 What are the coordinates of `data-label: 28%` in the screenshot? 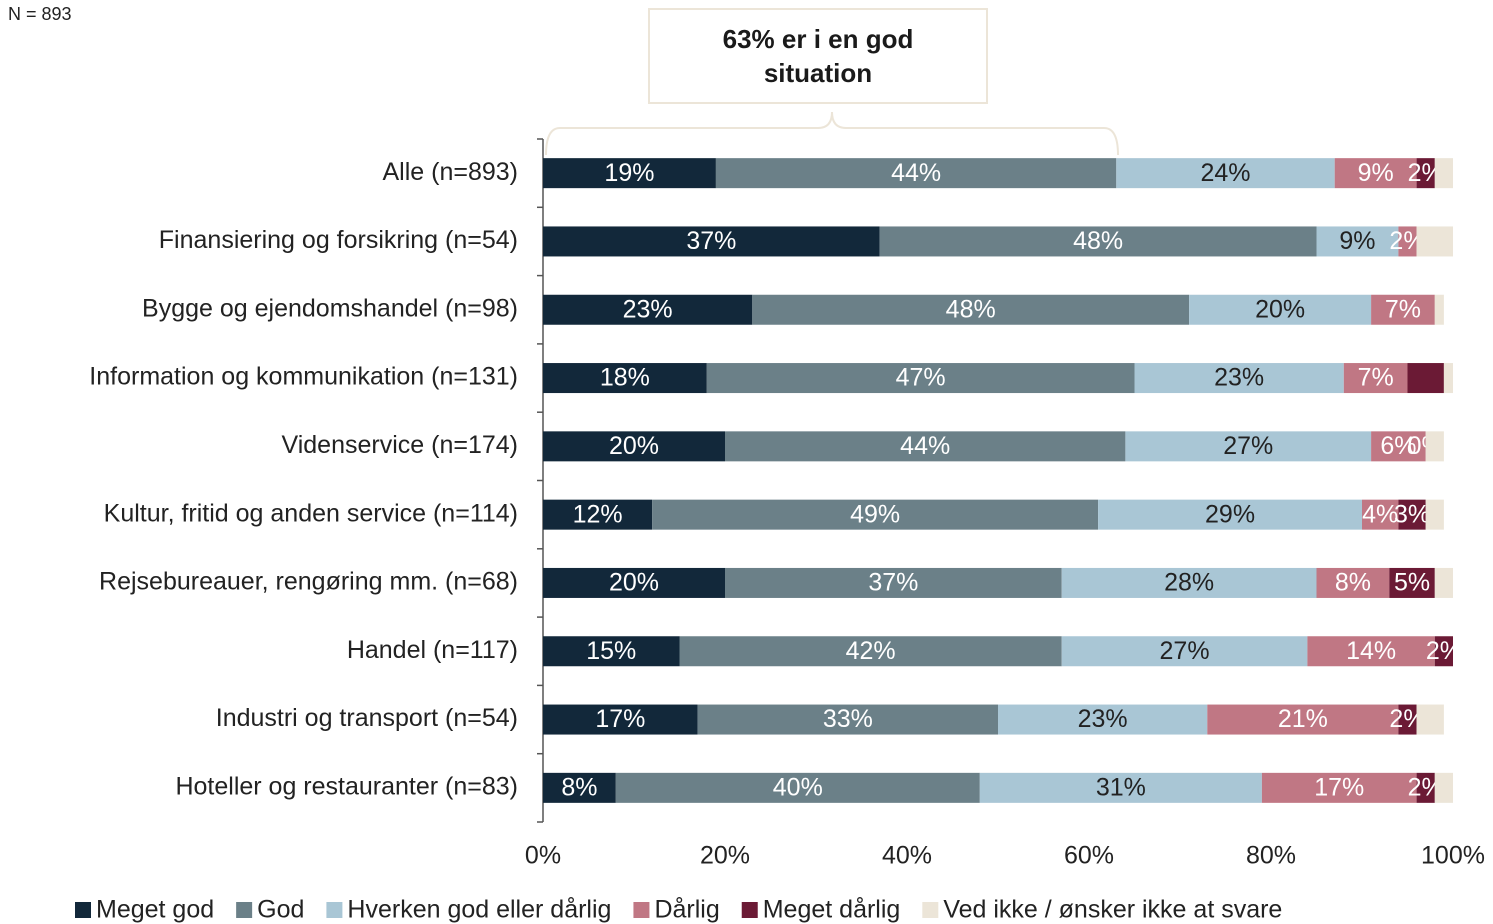 It's located at (1189, 583).